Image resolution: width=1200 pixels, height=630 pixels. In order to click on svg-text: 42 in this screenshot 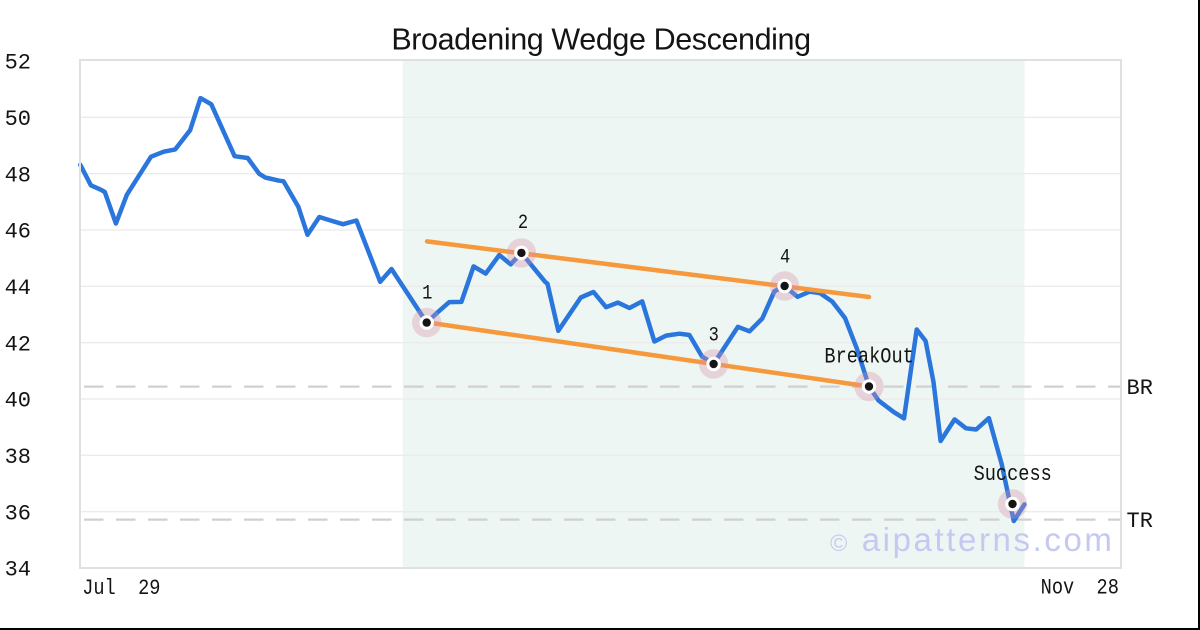, I will do `click(18, 344)`.